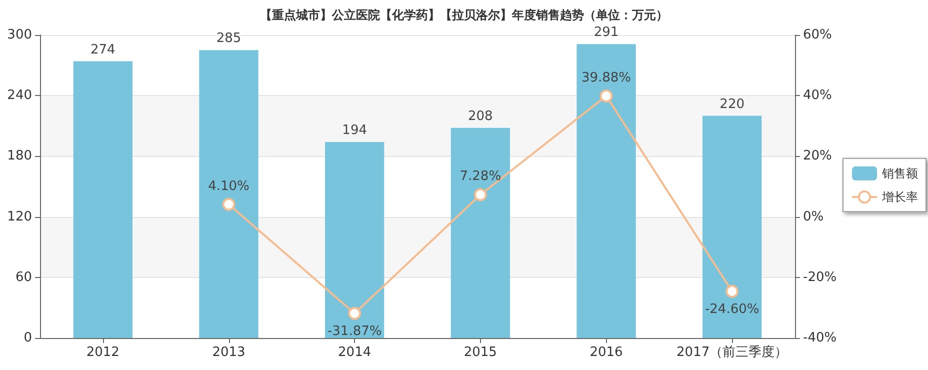 This screenshot has height=370, width=928. What do you see at coordinates (732, 309) in the screenshot?
I see `data-label: -24.60%` at bounding box center [732, 309].